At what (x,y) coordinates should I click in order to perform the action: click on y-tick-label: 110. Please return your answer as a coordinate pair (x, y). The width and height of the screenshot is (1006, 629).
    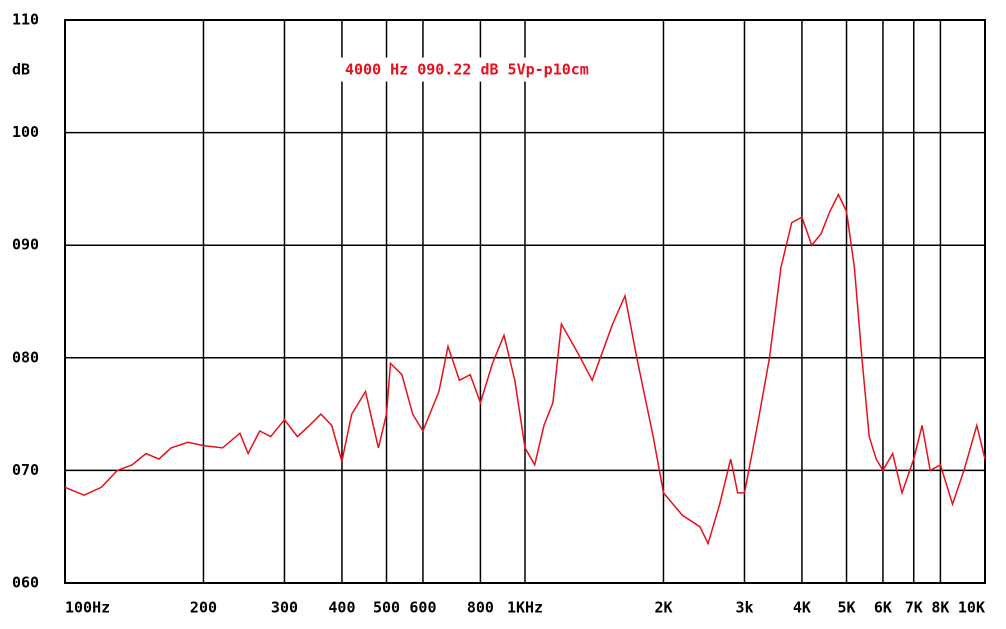
    Looking at the image, I should click on (25, 20).